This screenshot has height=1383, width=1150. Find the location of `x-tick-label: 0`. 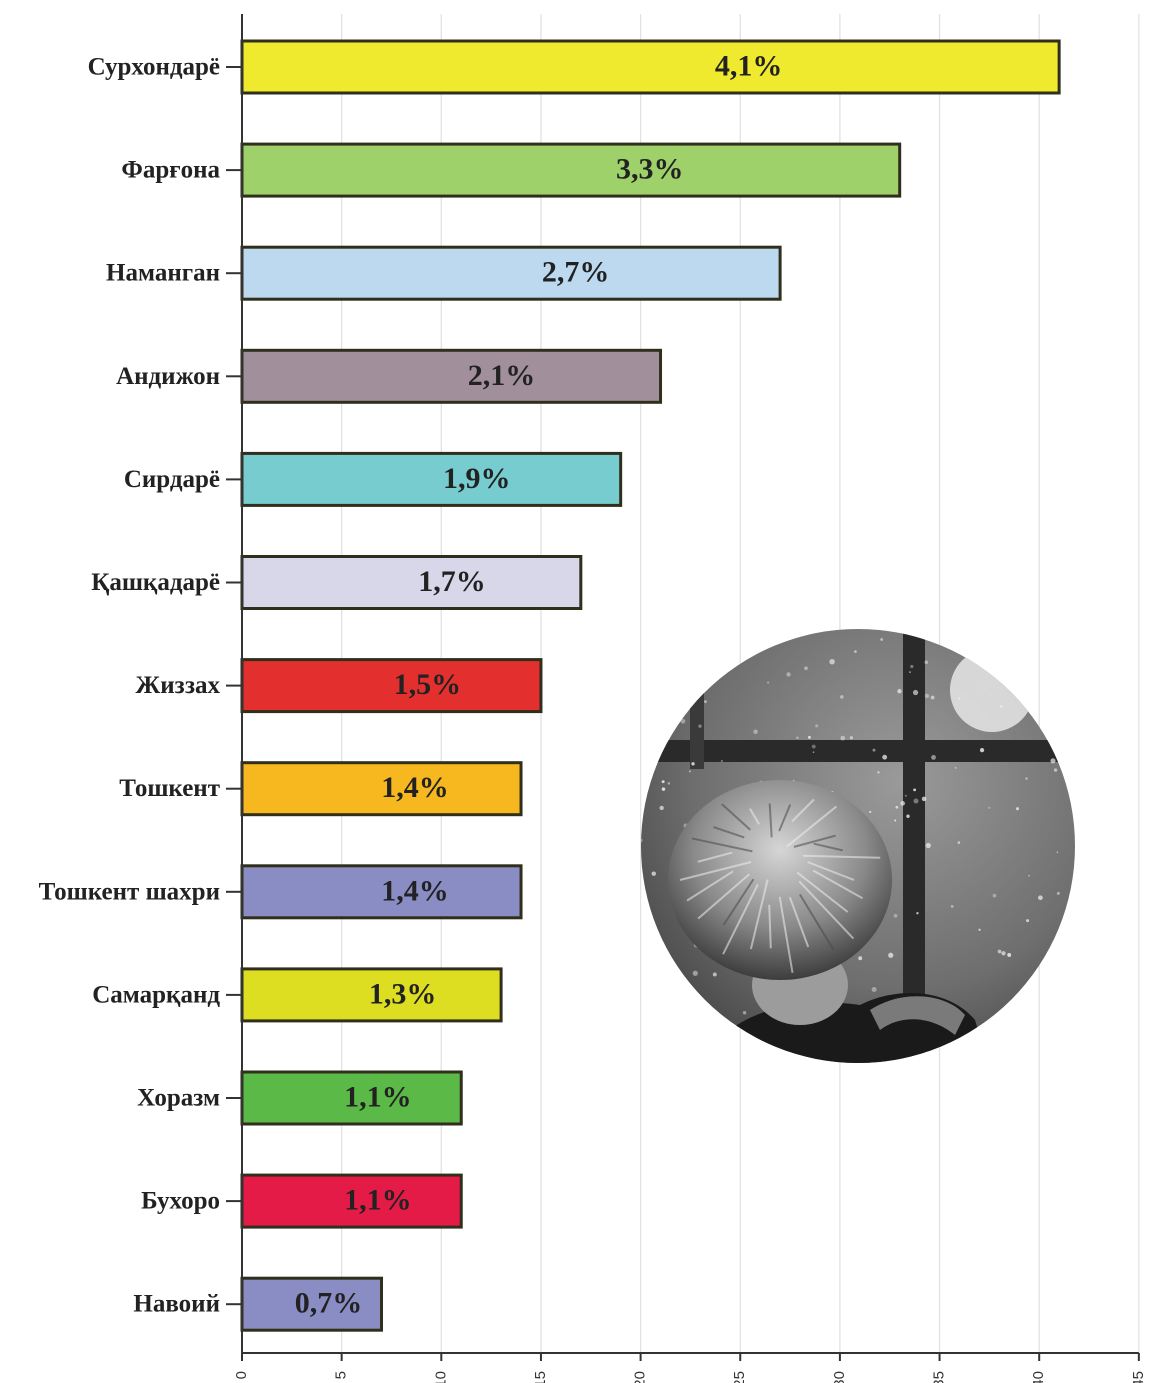

x-tick-label: 0 is located at coordinates (241, 1375).